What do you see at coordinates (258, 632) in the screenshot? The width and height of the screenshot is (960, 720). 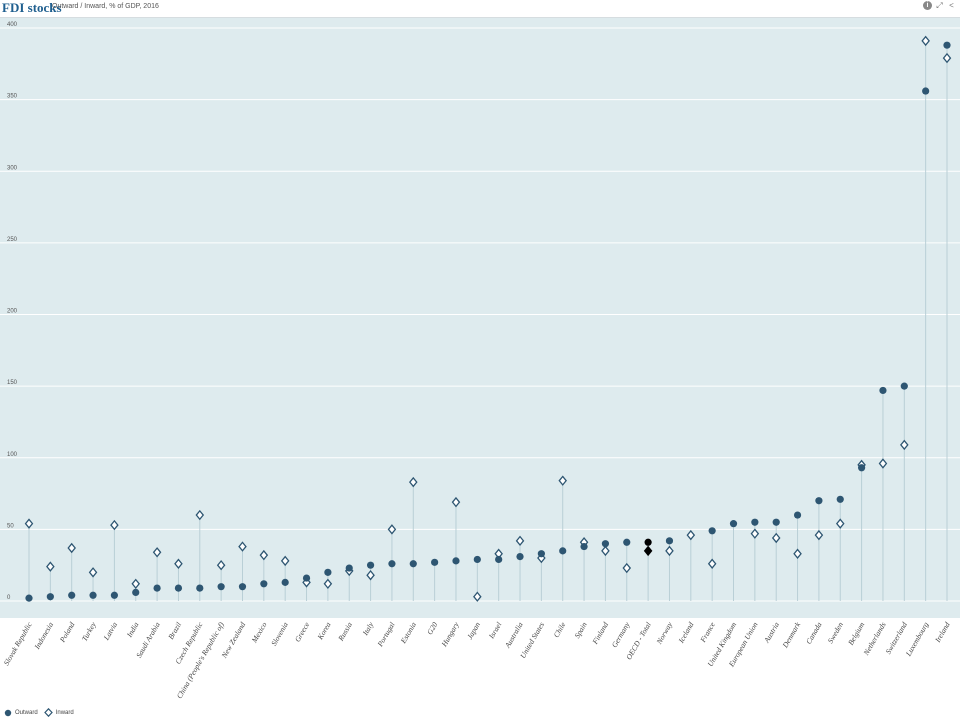 I see `x-category-label: Mexico` at bounding box center [258, 632].